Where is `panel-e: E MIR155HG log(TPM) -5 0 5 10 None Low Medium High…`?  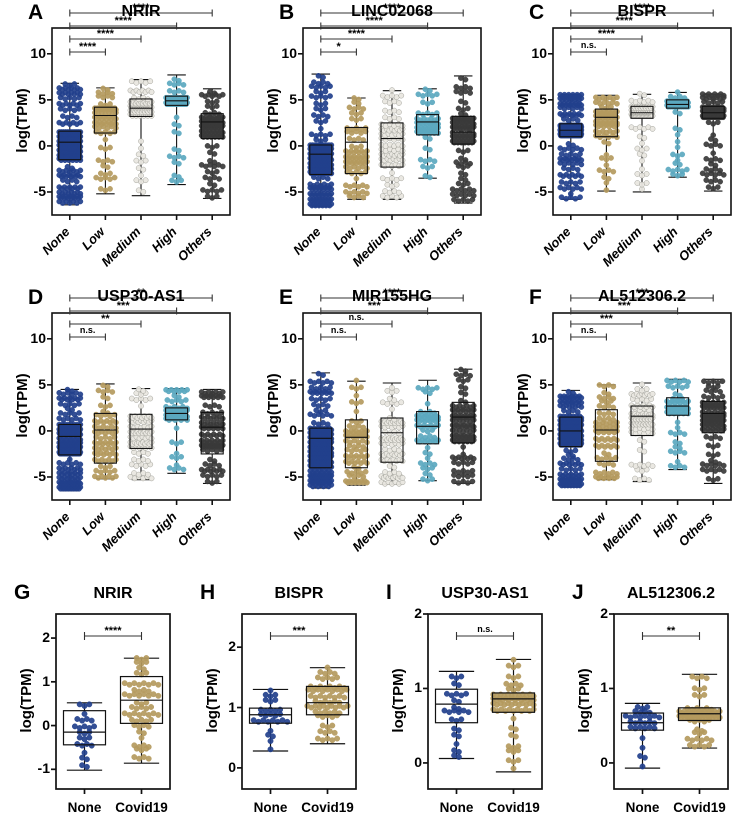
panel-e: E MIR155HG log(TPM) -5 0 5 10 None Low Medium High… is located at coordinates (376, 427).